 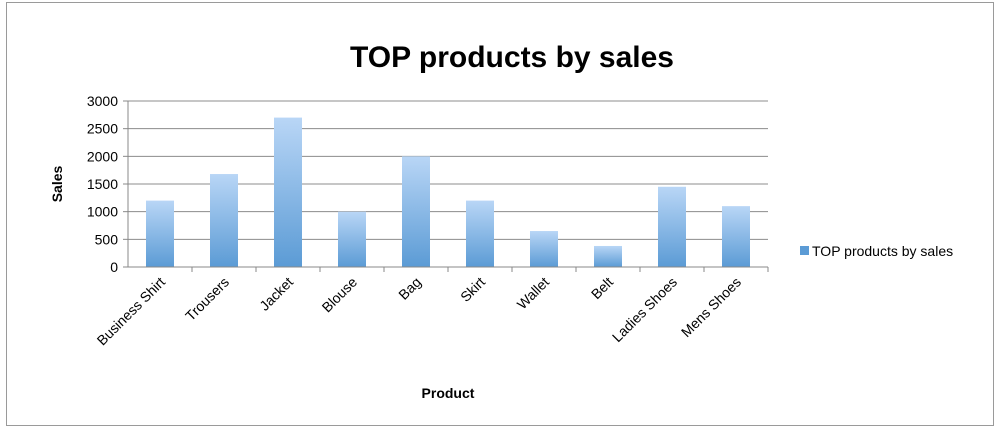 I want to click on y-axis-title: Sales, so click(x=57, y=183).